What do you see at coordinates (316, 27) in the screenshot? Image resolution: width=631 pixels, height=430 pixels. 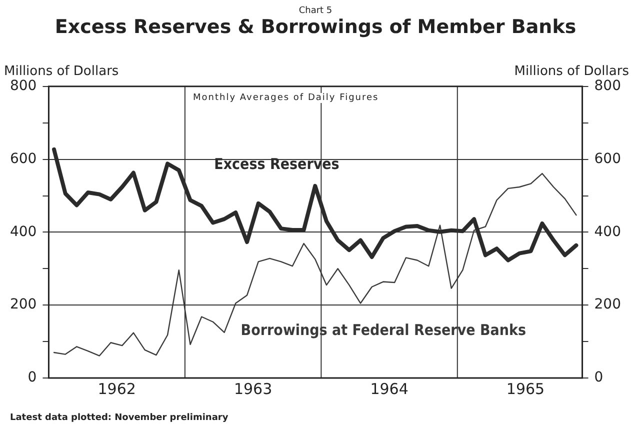 I see `chart-title: Excess Reserves & Borrowings of Member Banks` at bounding box center [316, 27].